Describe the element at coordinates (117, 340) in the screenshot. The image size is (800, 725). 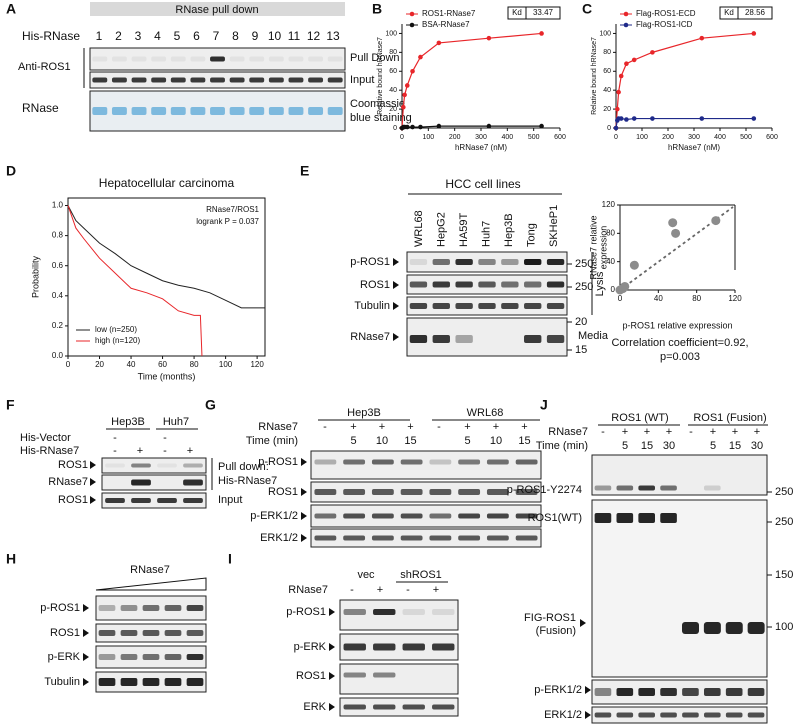
I see `legend-label: high (n=120)` at that location.